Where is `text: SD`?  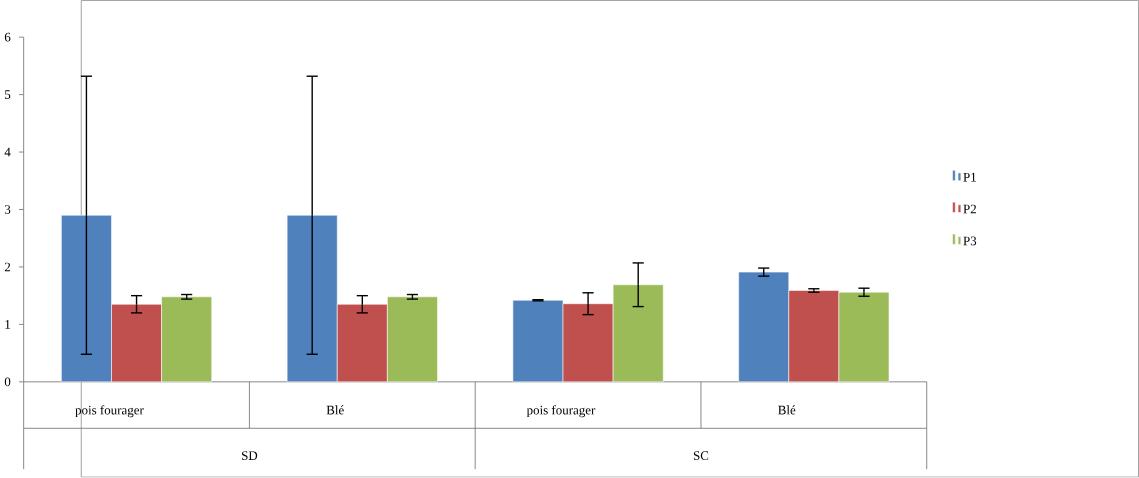 text: SD is located at coordinates (250, 456).